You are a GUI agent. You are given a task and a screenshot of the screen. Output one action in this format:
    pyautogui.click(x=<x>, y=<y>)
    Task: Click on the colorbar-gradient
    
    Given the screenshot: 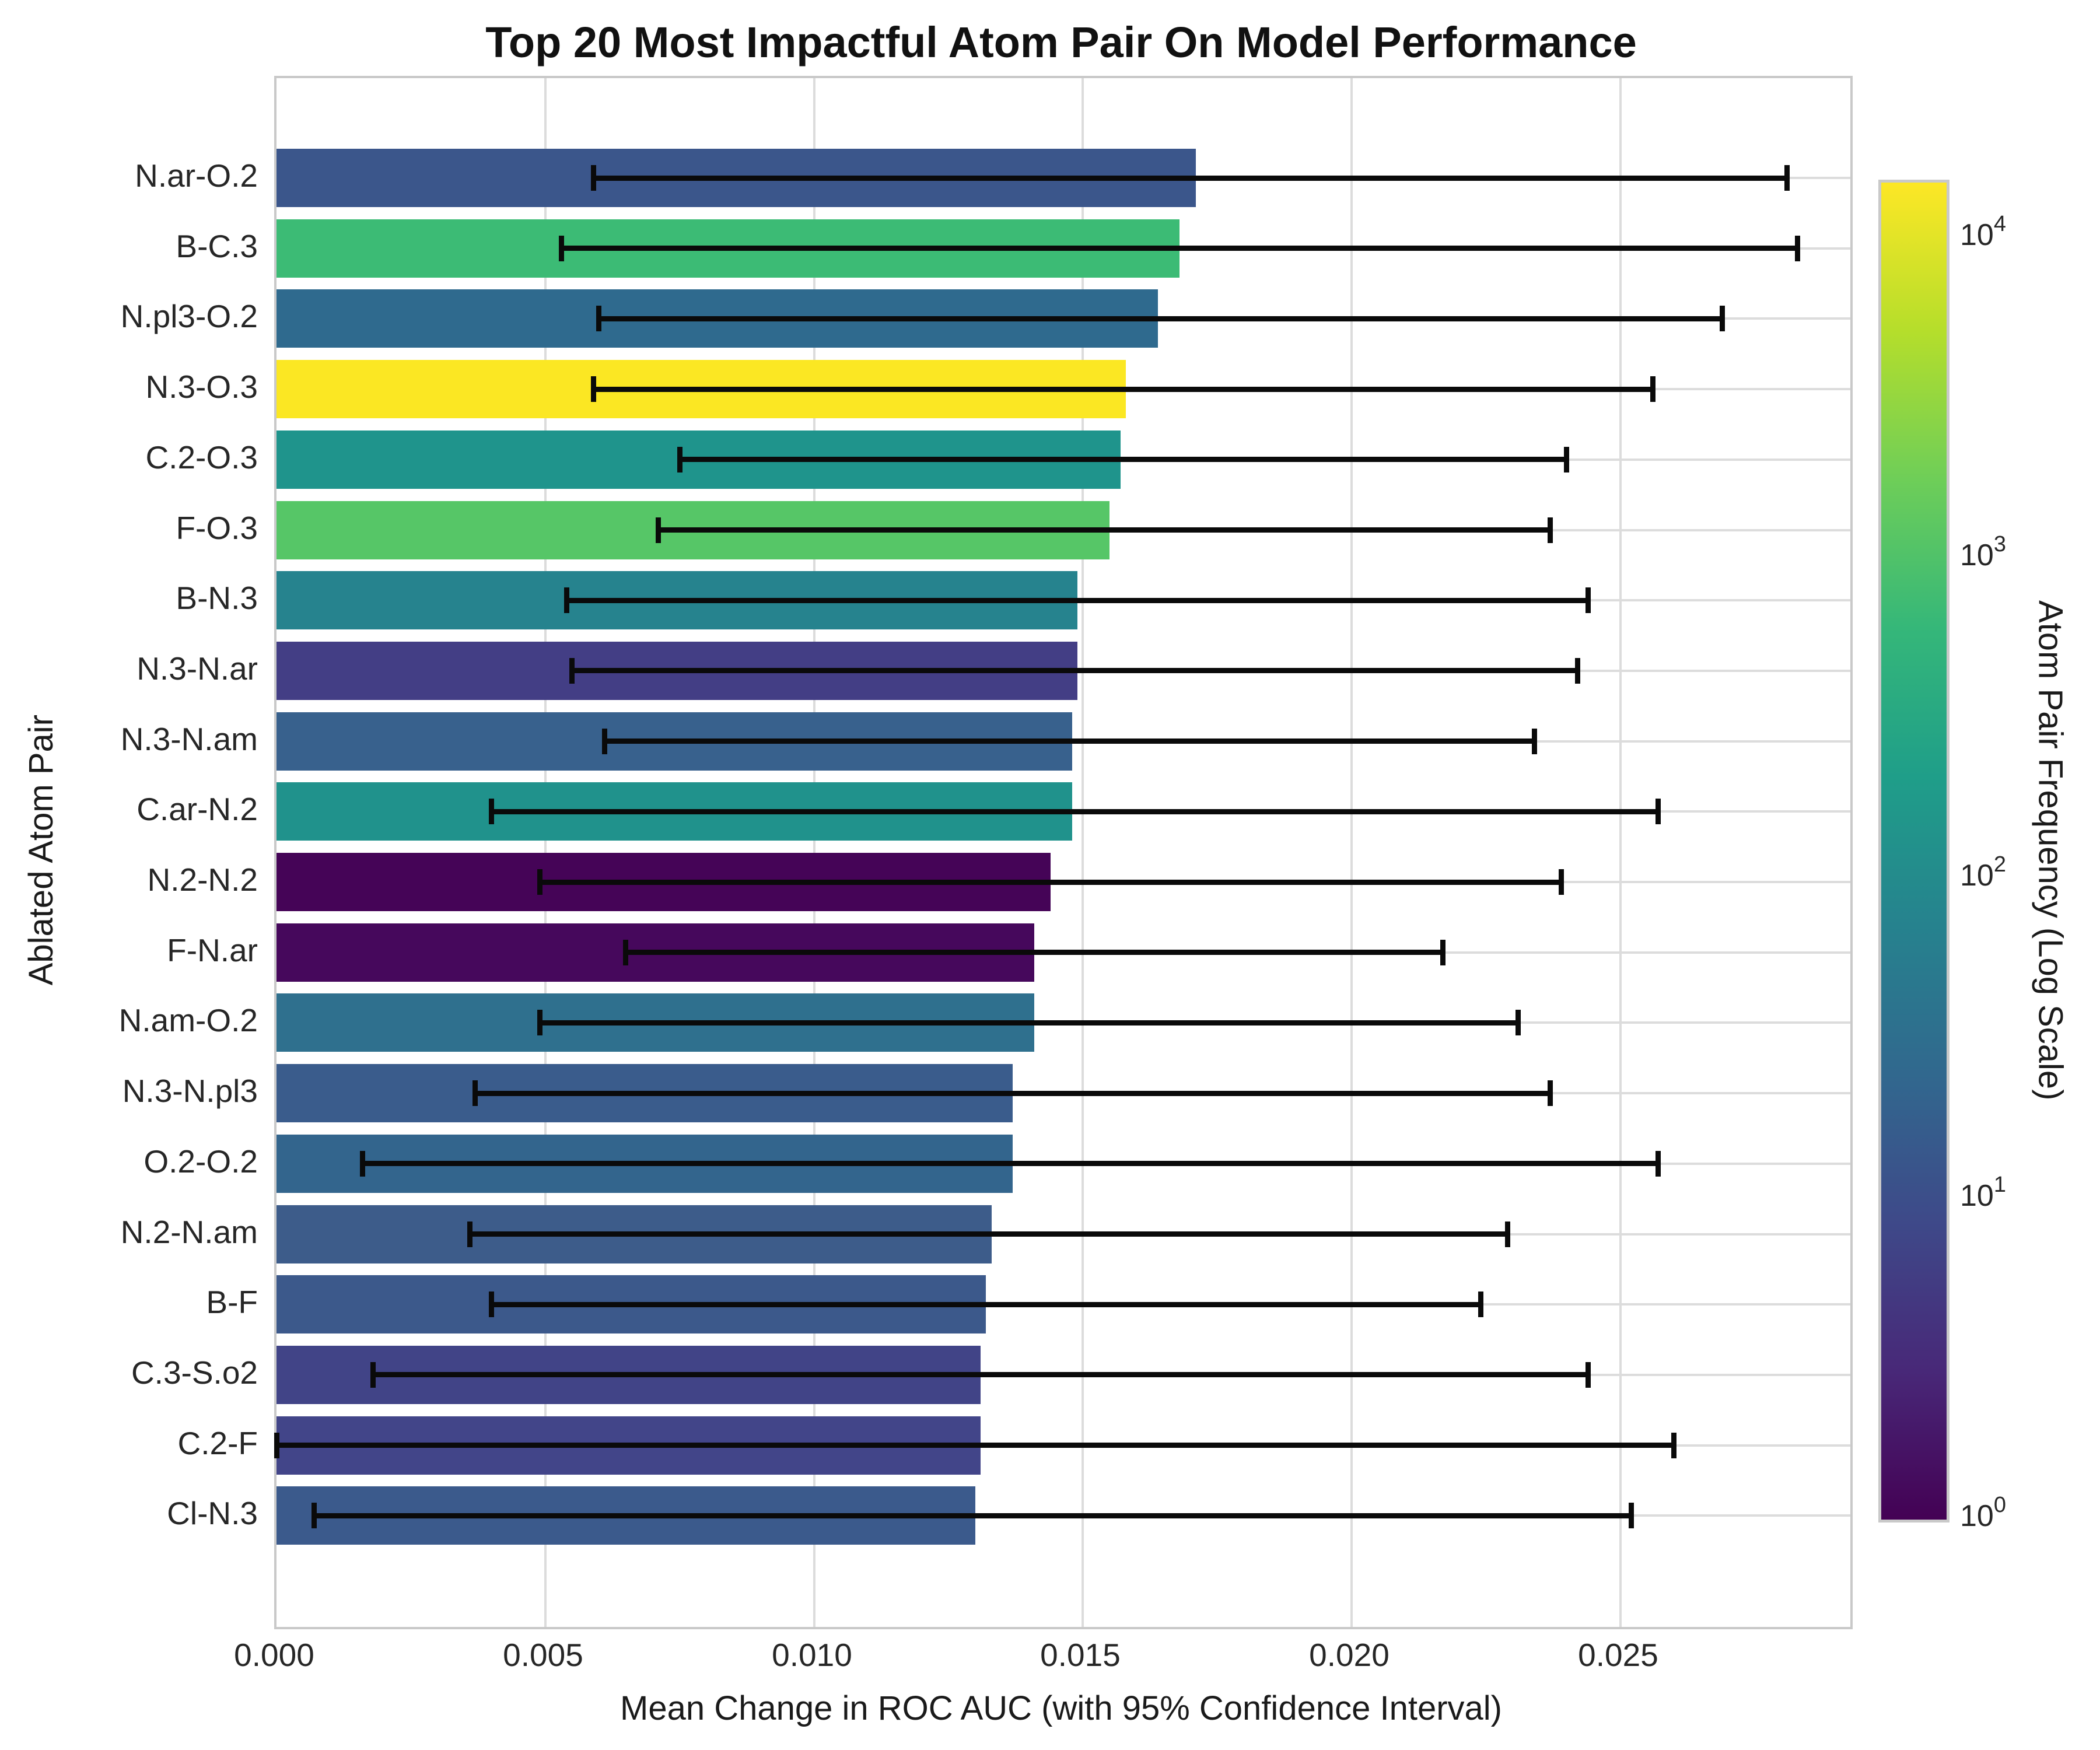 What is the action you would take?
    pyautogui.click(x=1914, y=851)
    